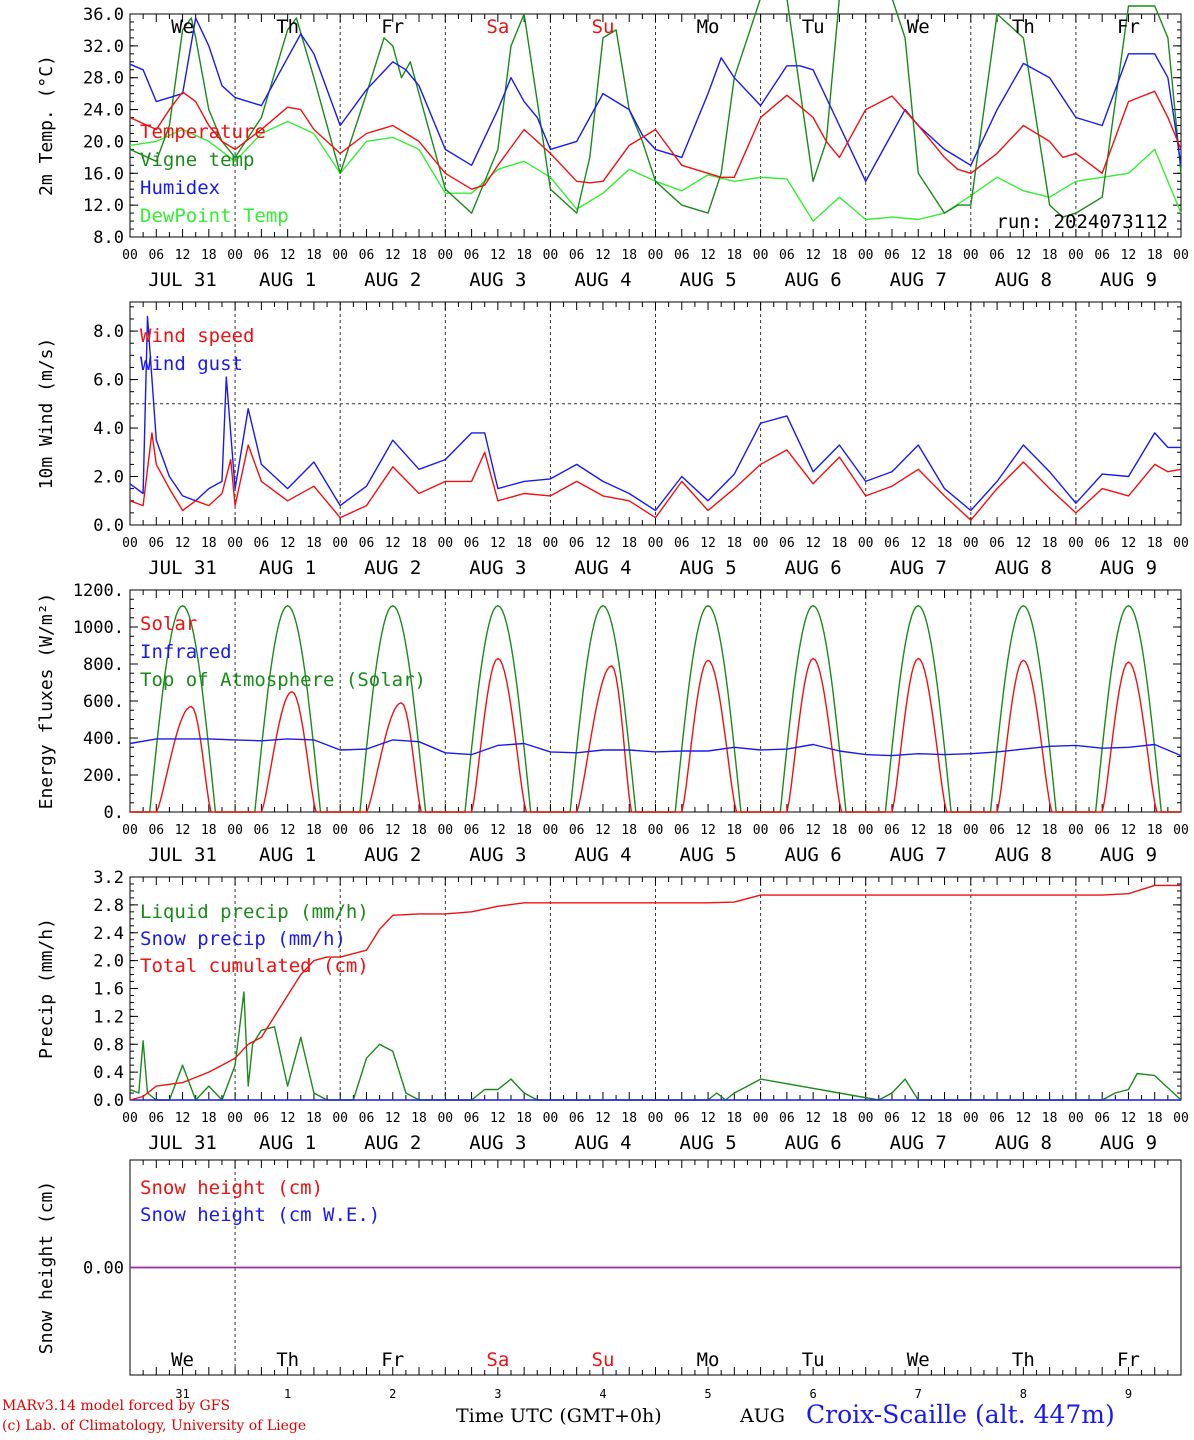  What do you see at coordinates (108, 962) in the screenshot?
I see `y-tick-label: 2.0` at bounding box center [108, 962].